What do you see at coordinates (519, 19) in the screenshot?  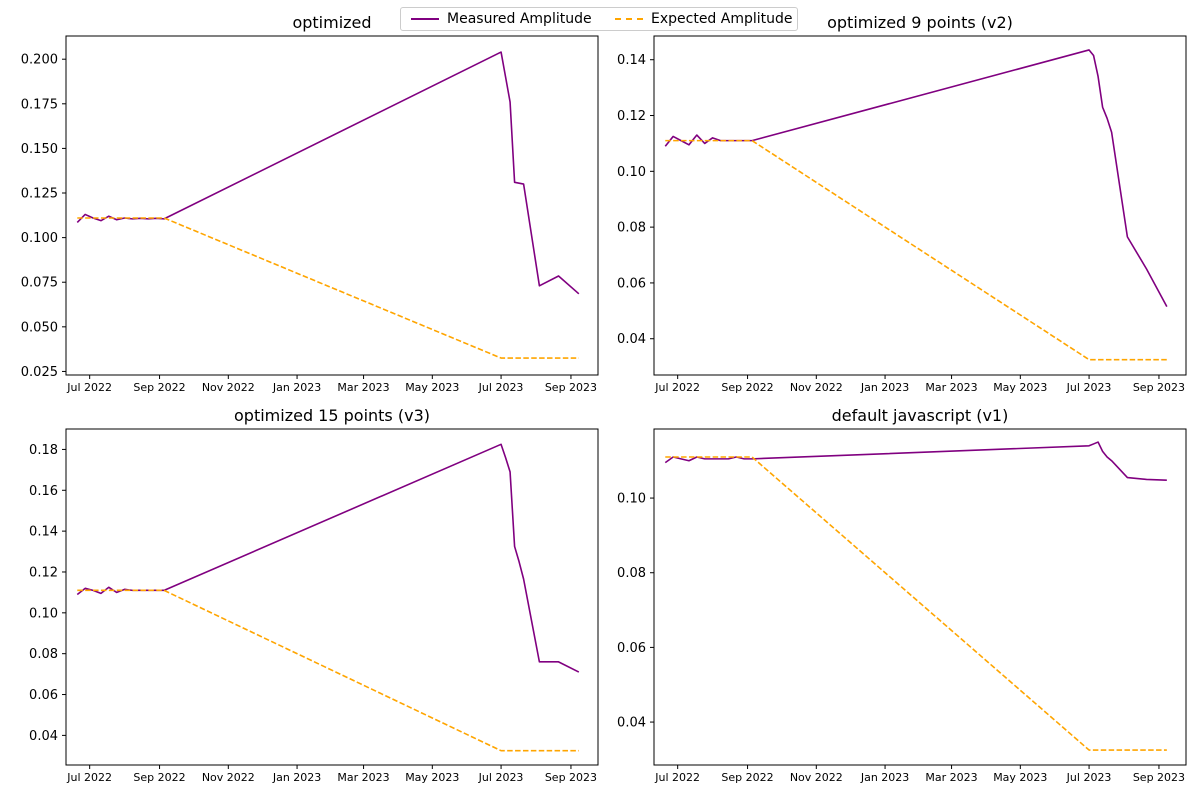 I see `legend-label-measured: Measured Amplitude` at bounding box center [519, 19].